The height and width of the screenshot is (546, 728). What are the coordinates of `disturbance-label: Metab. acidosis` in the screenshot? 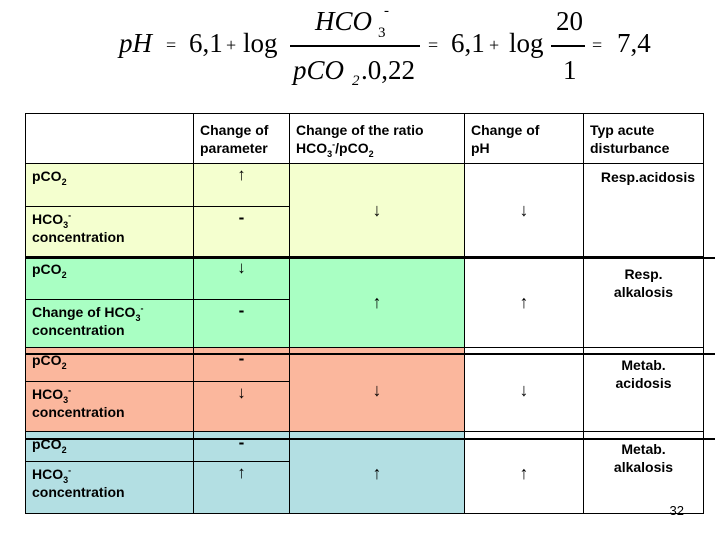 It's located at (643, 389).